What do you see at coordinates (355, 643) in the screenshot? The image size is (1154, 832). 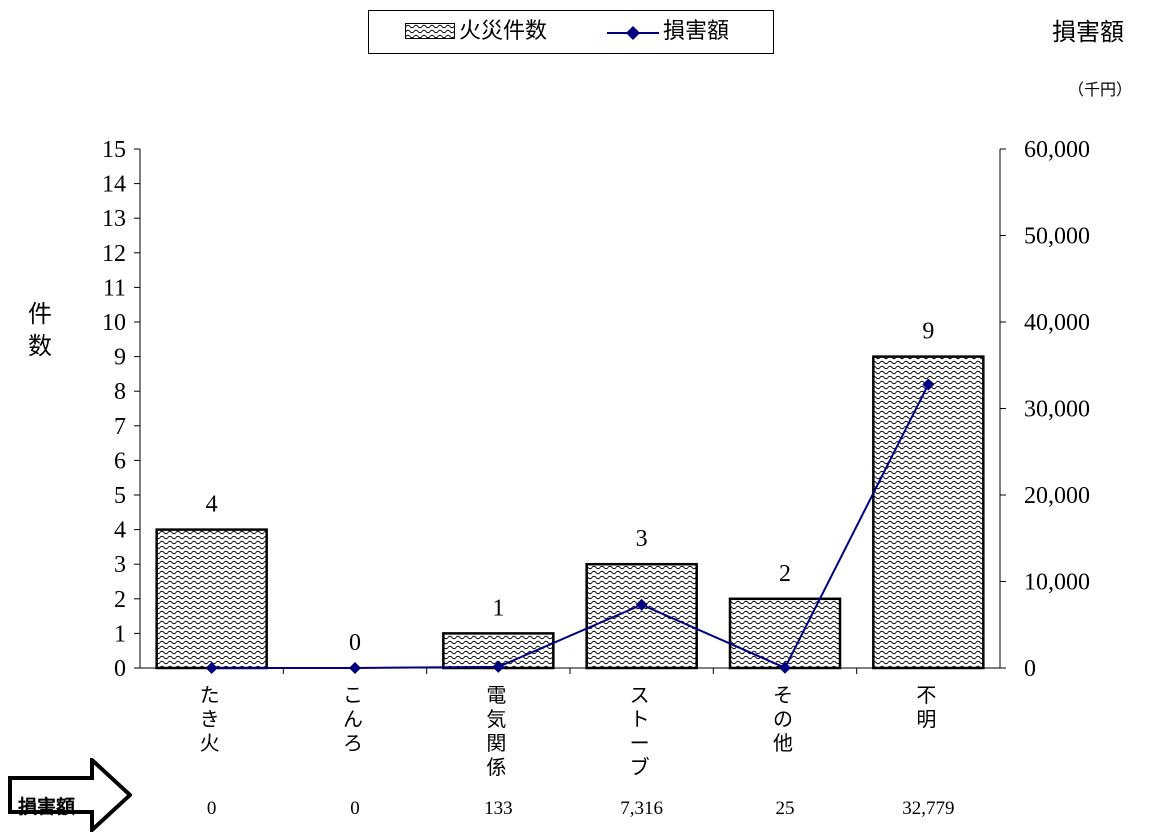 I see `bar-value-label: 0` at bounding box center [355, 643].